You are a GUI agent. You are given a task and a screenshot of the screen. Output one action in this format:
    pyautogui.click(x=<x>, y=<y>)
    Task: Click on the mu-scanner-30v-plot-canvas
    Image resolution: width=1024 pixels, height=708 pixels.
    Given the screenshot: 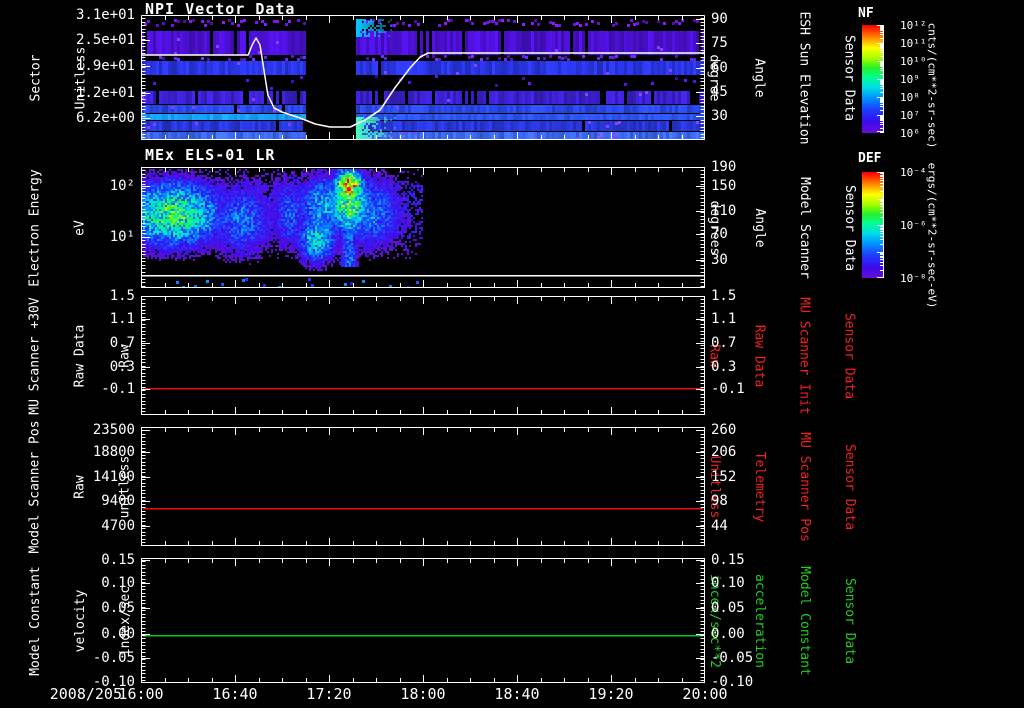 What is the action you would take?
    pyautogui.click(x=423, y=355)
    